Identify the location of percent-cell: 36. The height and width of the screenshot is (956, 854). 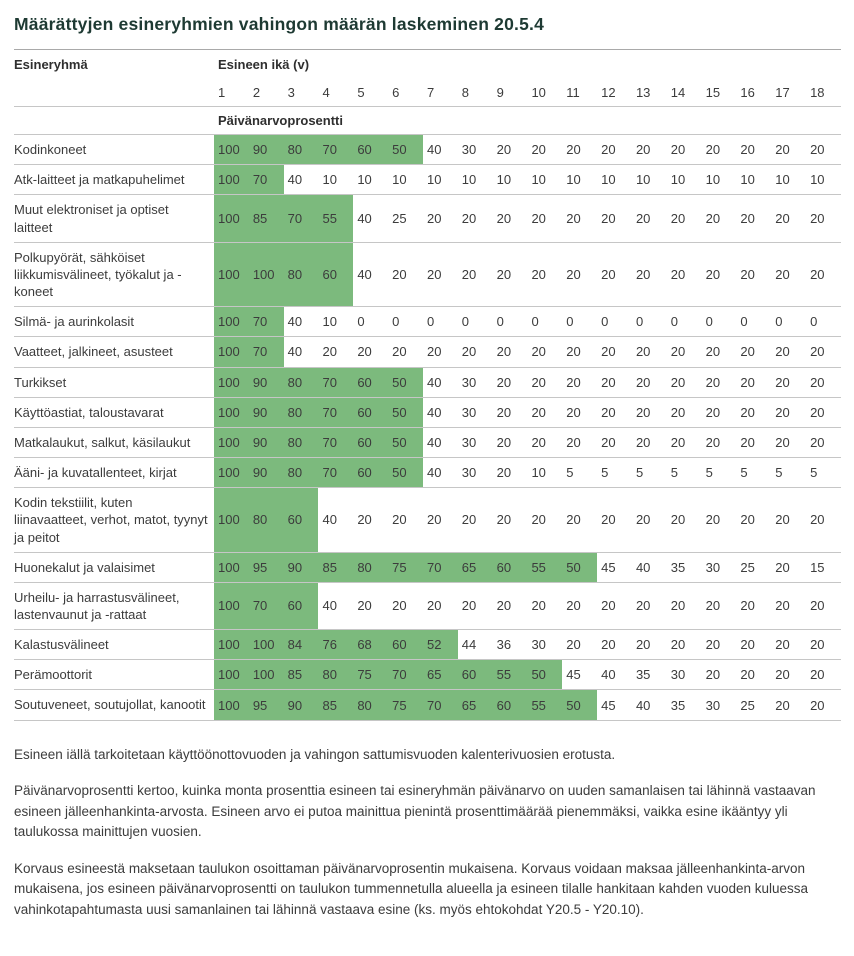
(510, 645).